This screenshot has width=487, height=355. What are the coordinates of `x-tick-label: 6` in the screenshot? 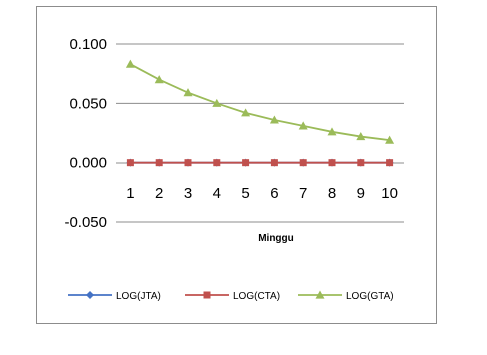 It's located at (274, 193).